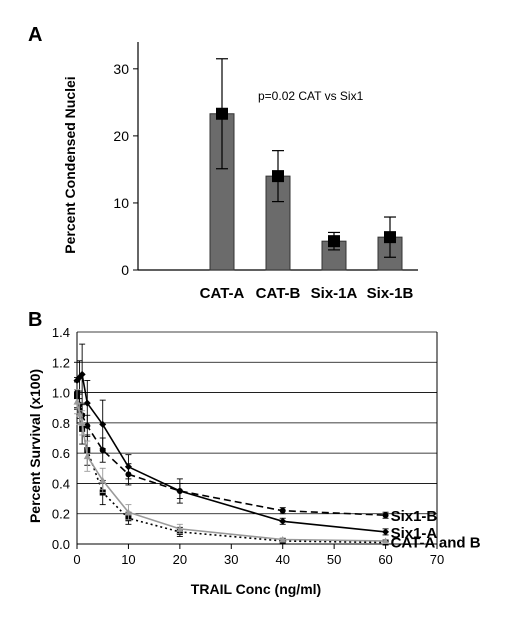 The height and width of the screenshot is (628, 520). I want to click on x-tick-label: 20, so click(180, 559).